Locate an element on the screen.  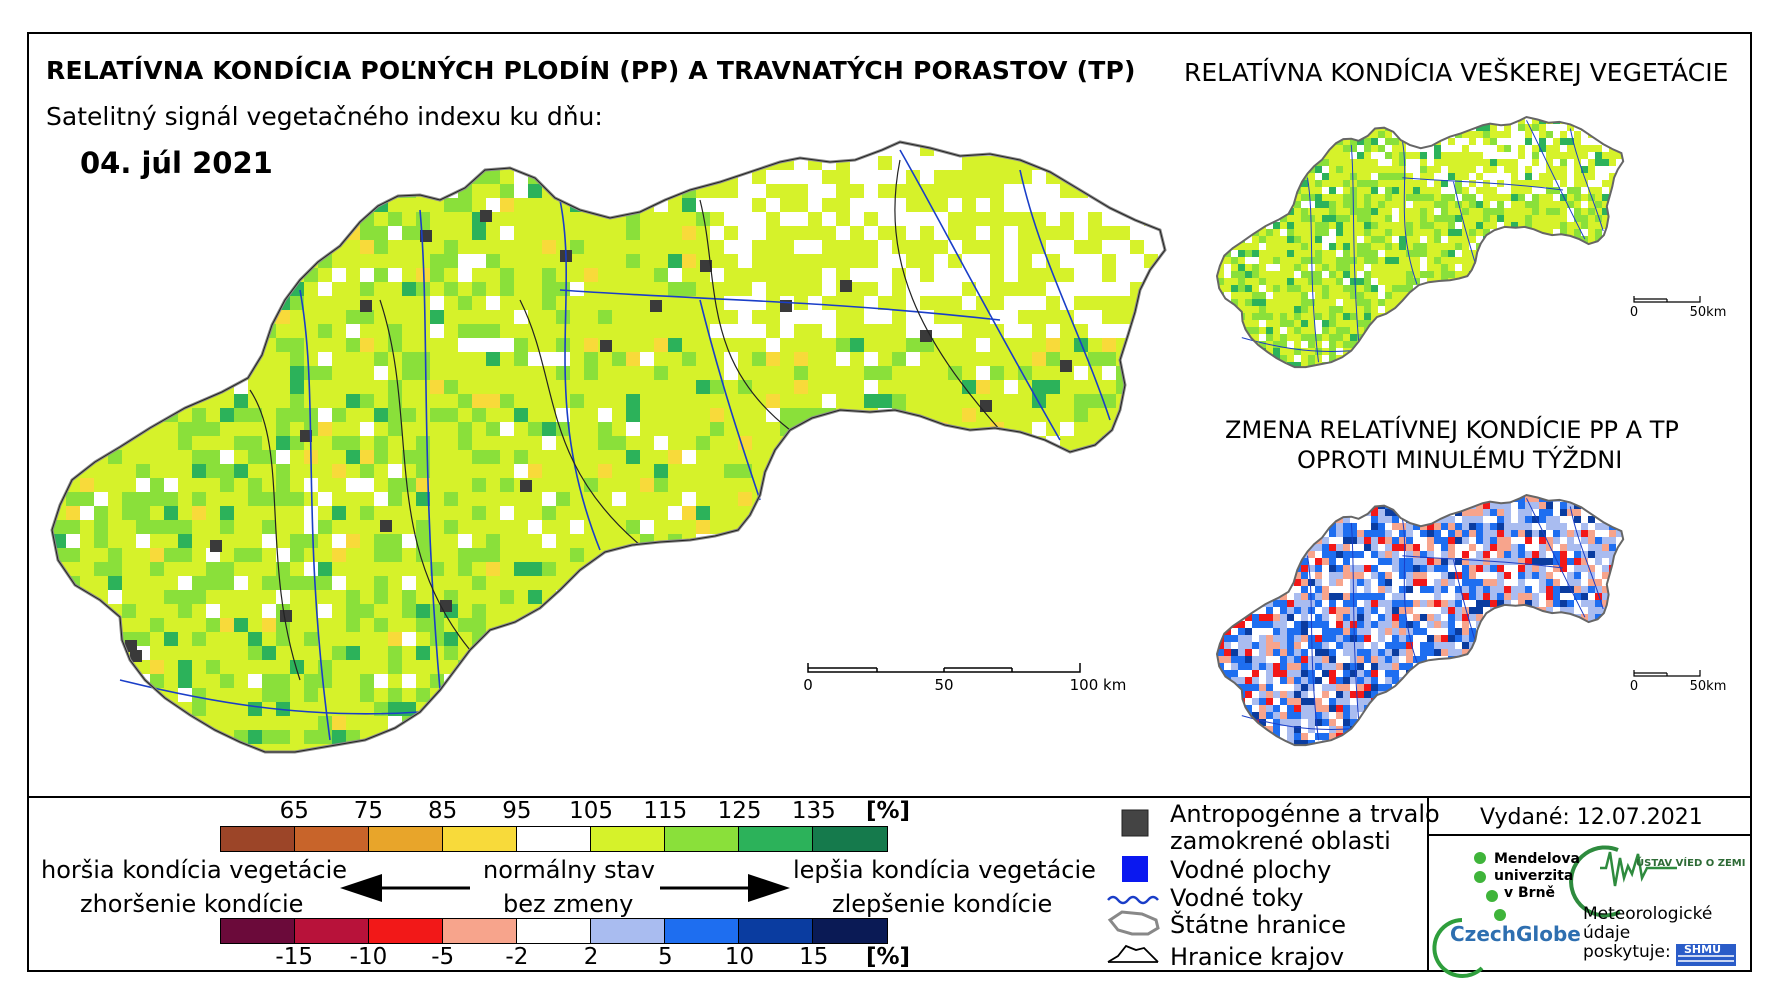
condition-unit-label: [%] is located at coordinates (888, 811).